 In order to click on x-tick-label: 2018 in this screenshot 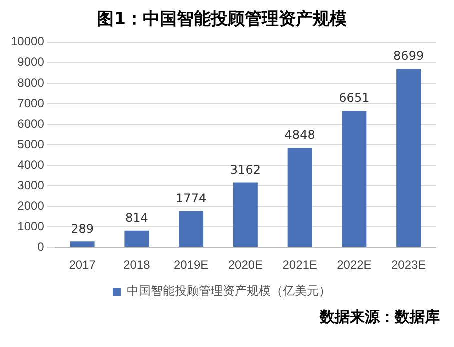, I will do `click(137, 265)`.